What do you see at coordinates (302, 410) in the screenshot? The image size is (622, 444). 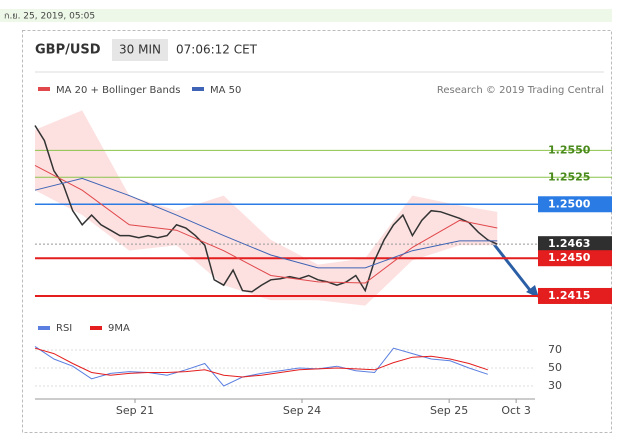 I see `x-tick-label: Sep 24` at bounding box center [302, 410].